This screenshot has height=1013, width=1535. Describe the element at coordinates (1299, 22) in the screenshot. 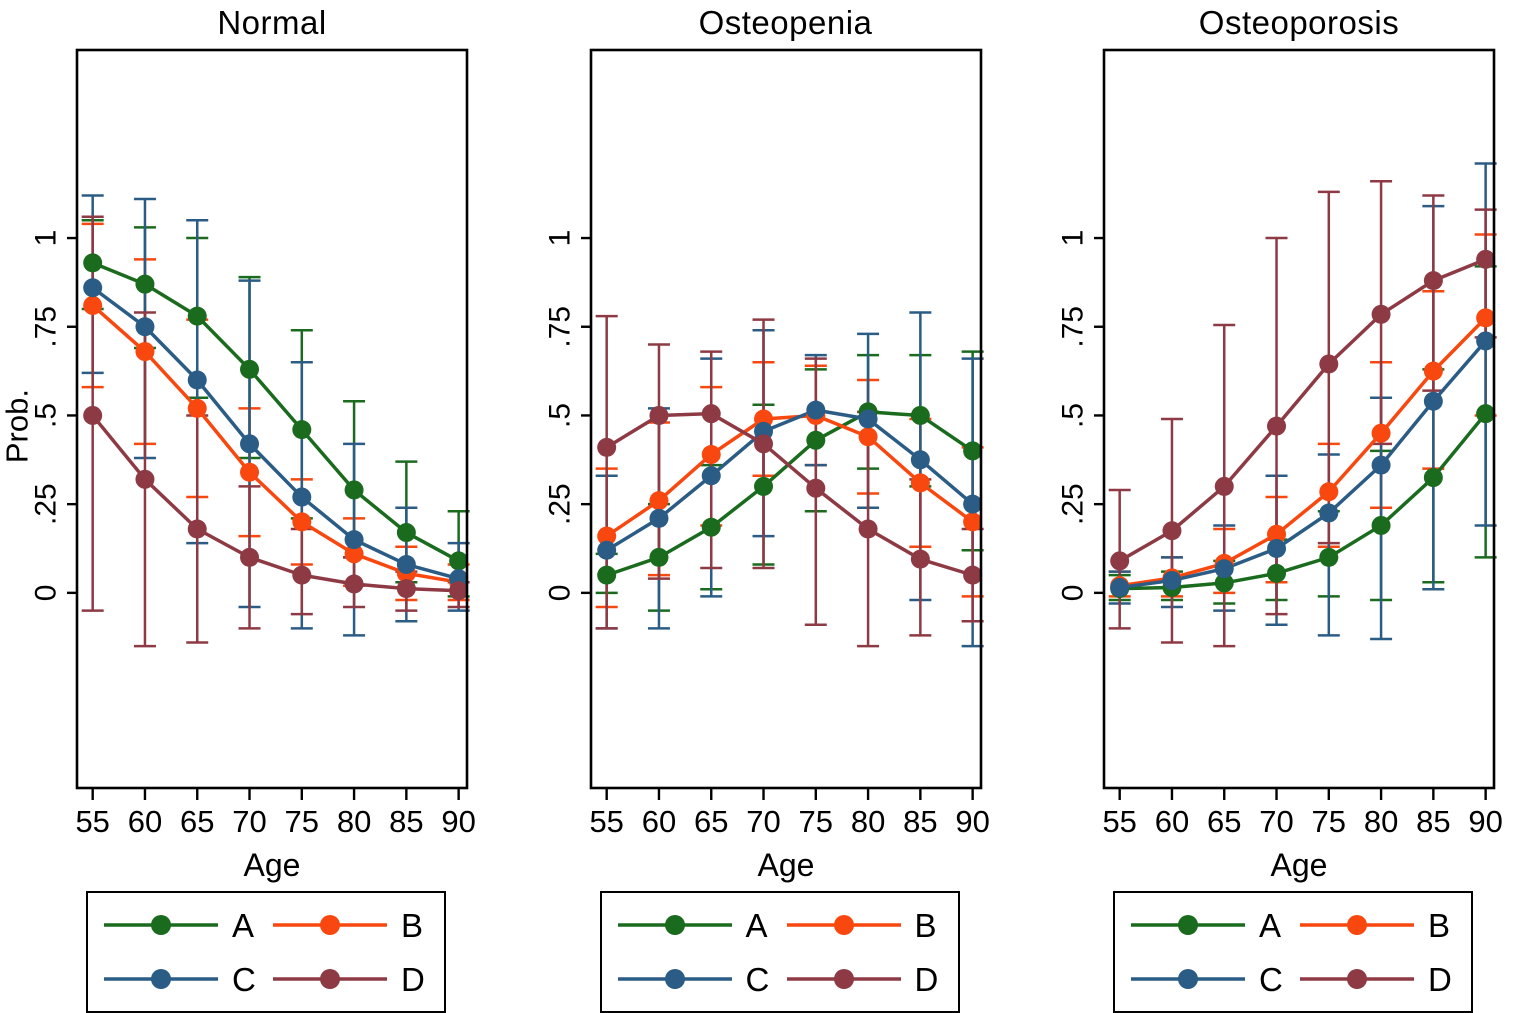

I see `panel-title-osteoporosis: Osteoporosis` at that location.